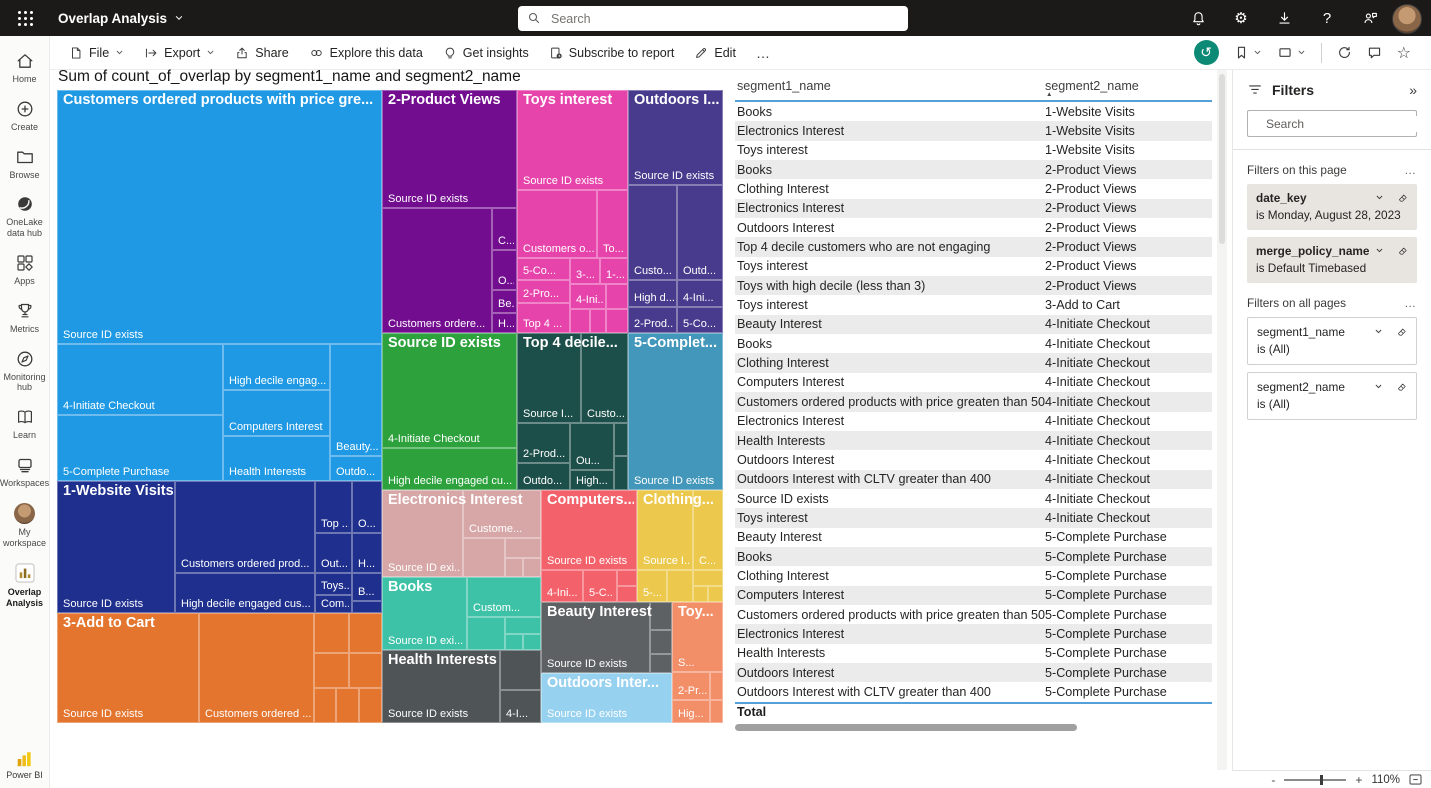 The height and width of the screenshot is (788, 1431). Describe the element at coordinates (25, 216) in the screenshot. I see `sidebar-item-onelake-data-hub: OneLake data hub` at that location.